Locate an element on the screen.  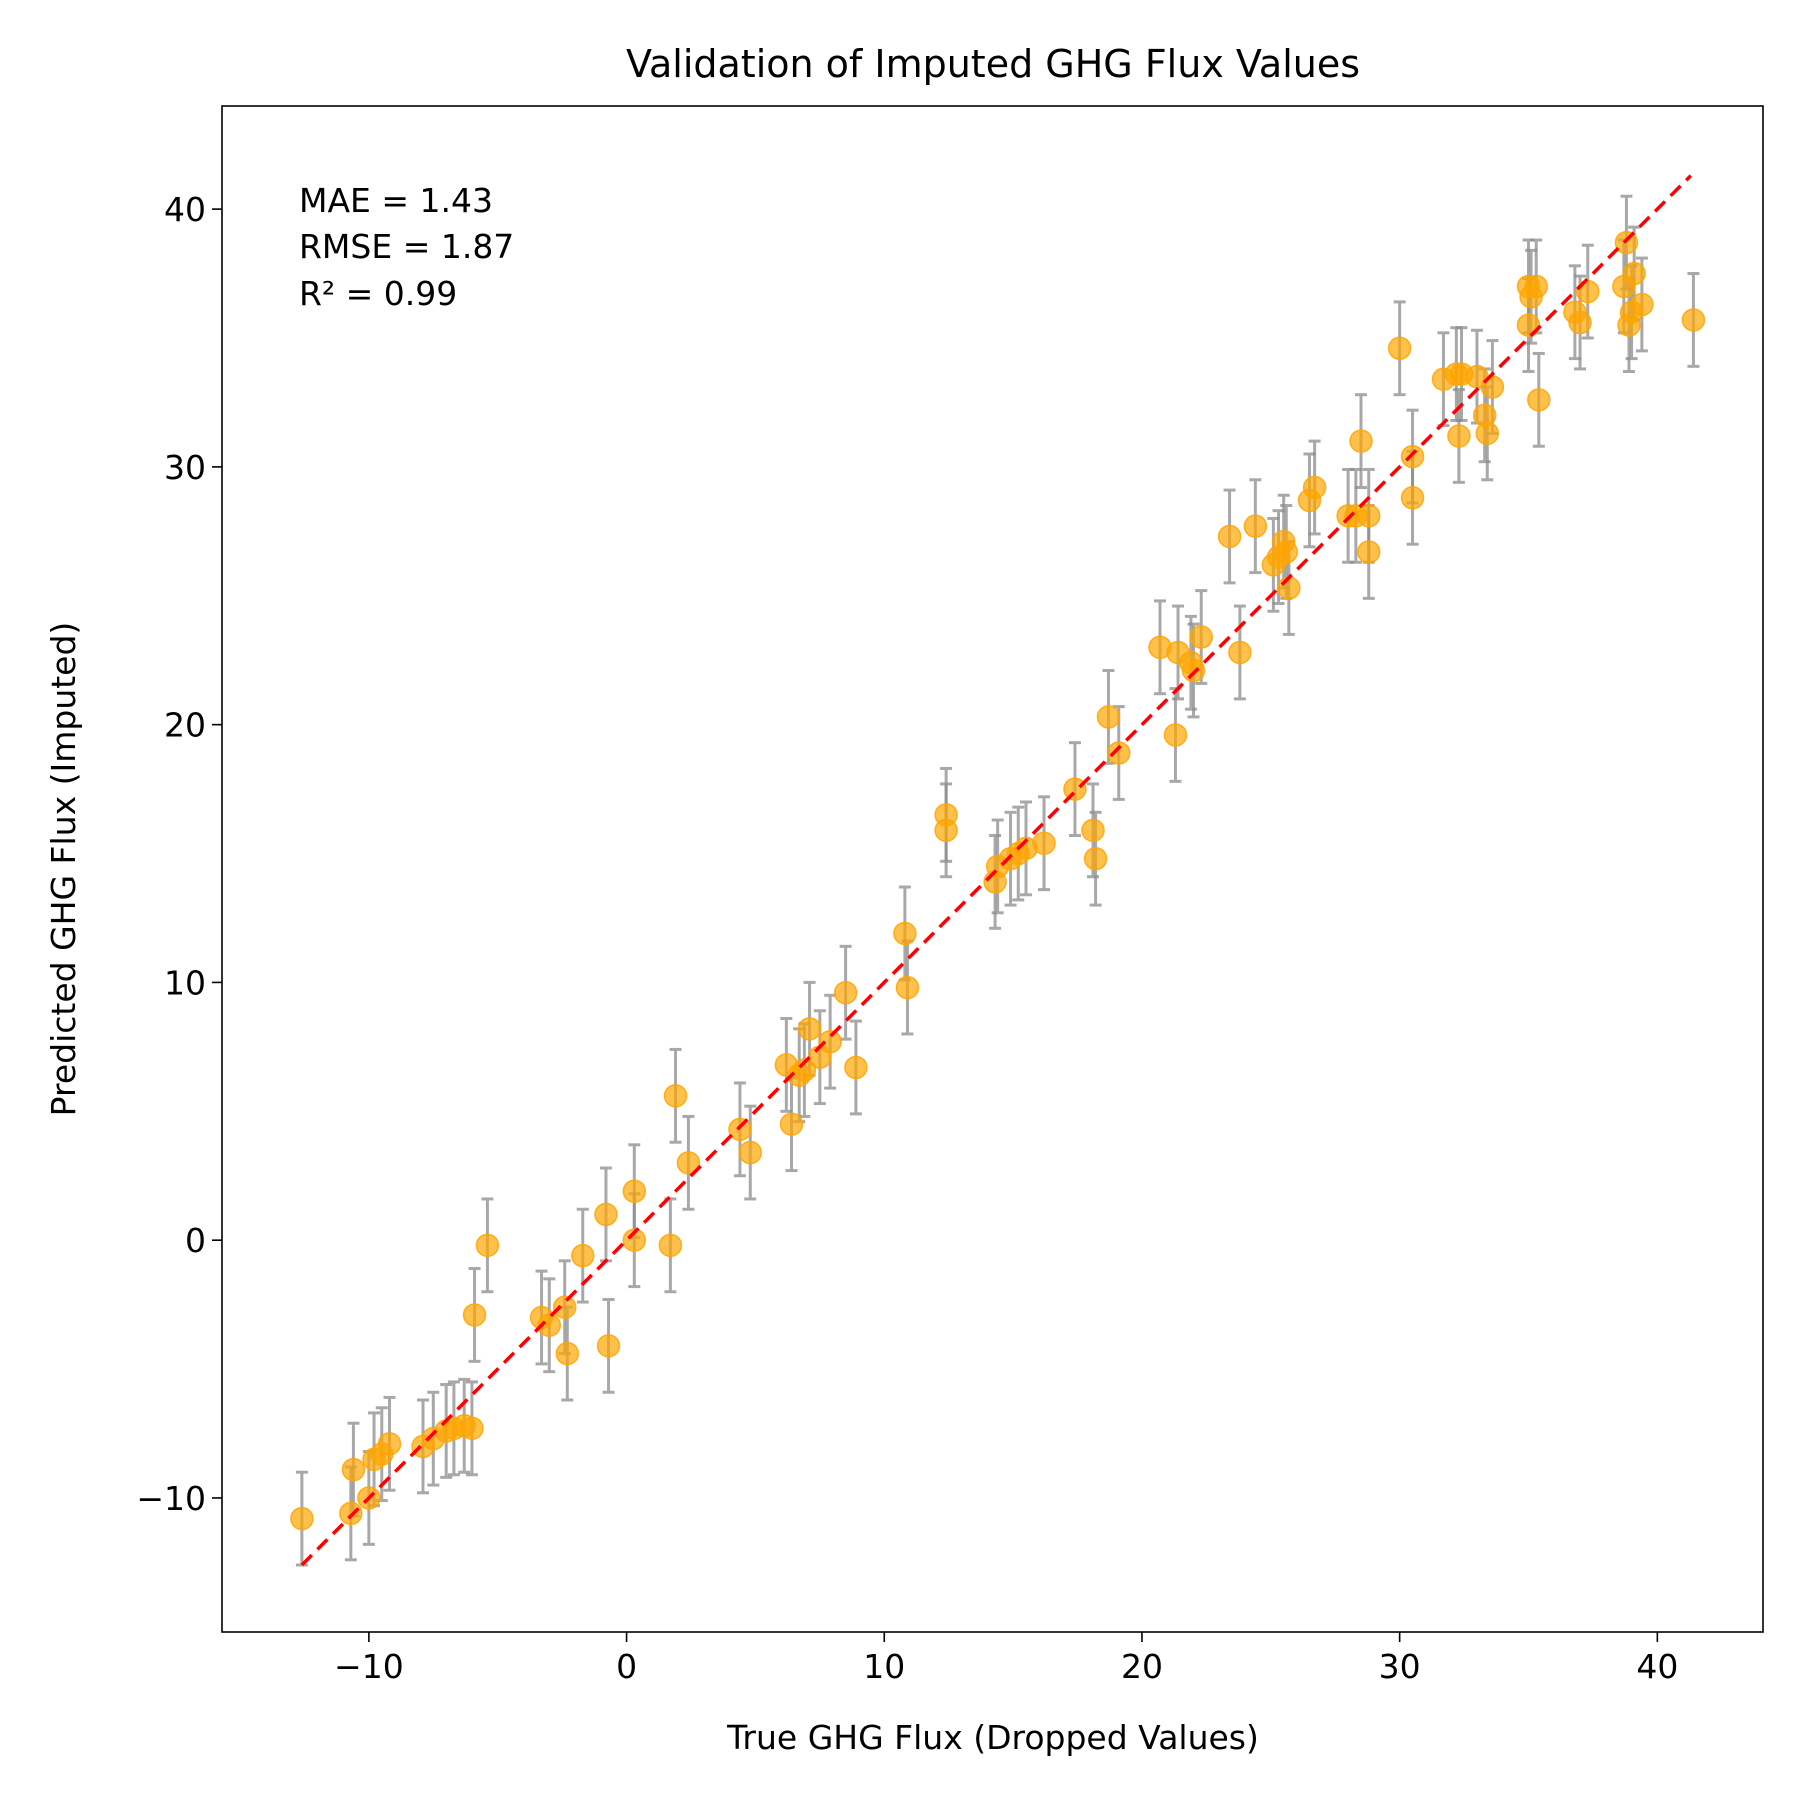
x-tick-label: 20 is located at coordinates (1142, 1666).